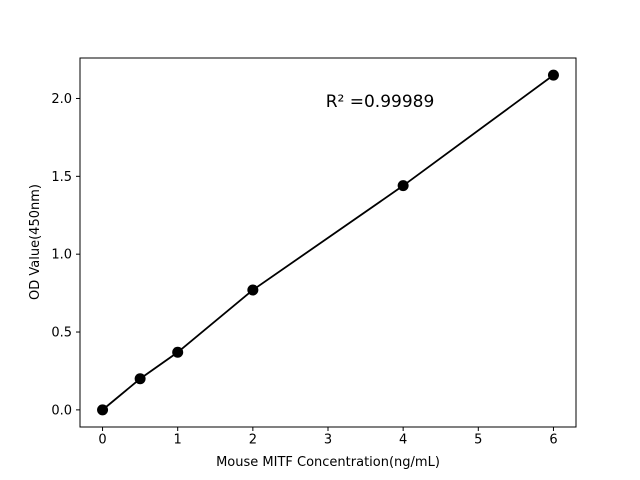 The width and height of the screenshot is (640, 480). What do you see at coordinates (61, 99) in the screenshot?
I see `y-tick-label: 2.0` at bounding box center [61, 99].